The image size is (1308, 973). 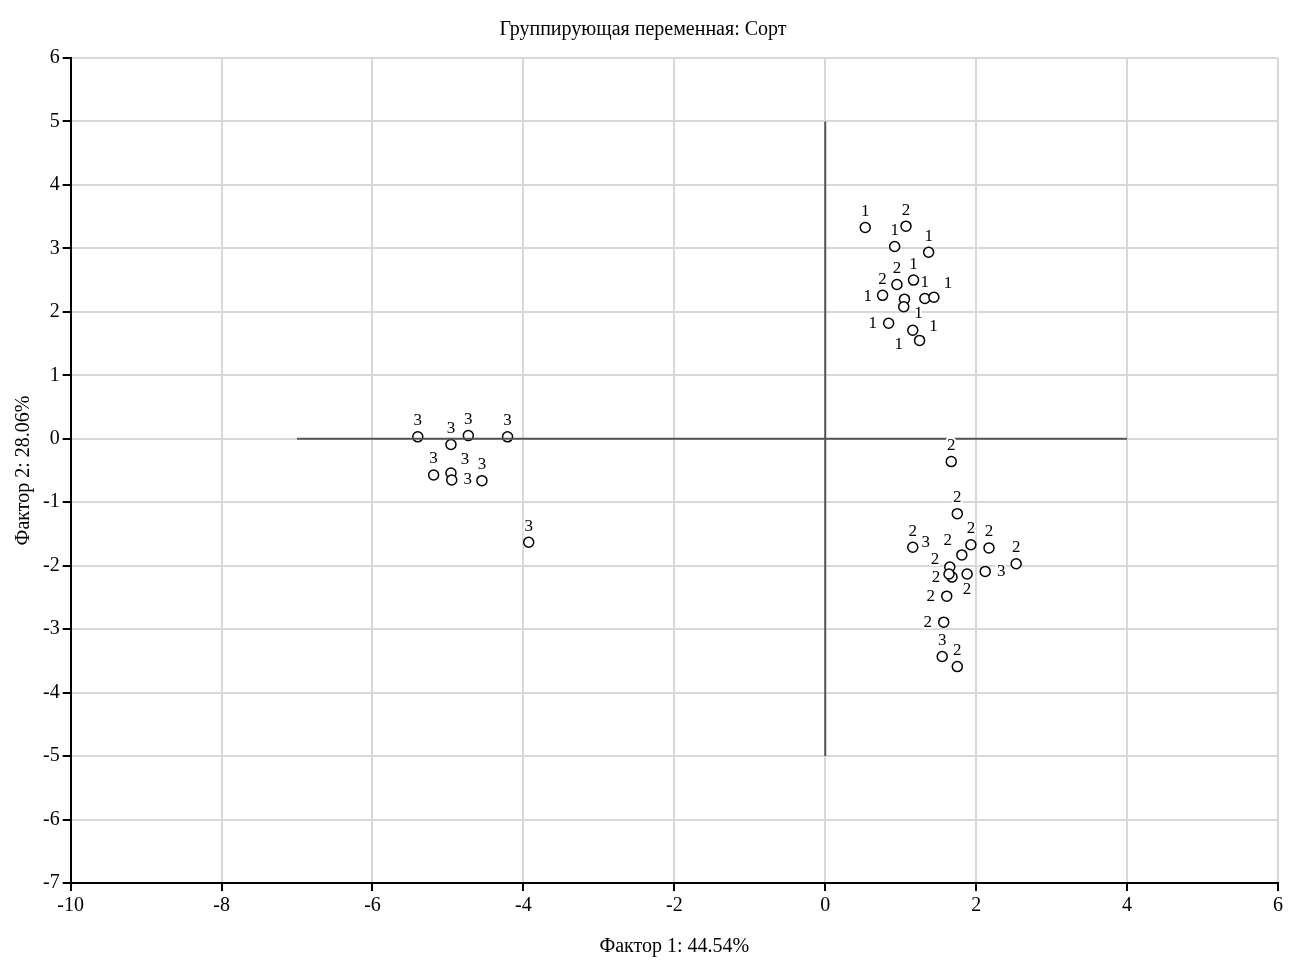 I want to click on y-tick-label: 5, so click(x=54, y=119).